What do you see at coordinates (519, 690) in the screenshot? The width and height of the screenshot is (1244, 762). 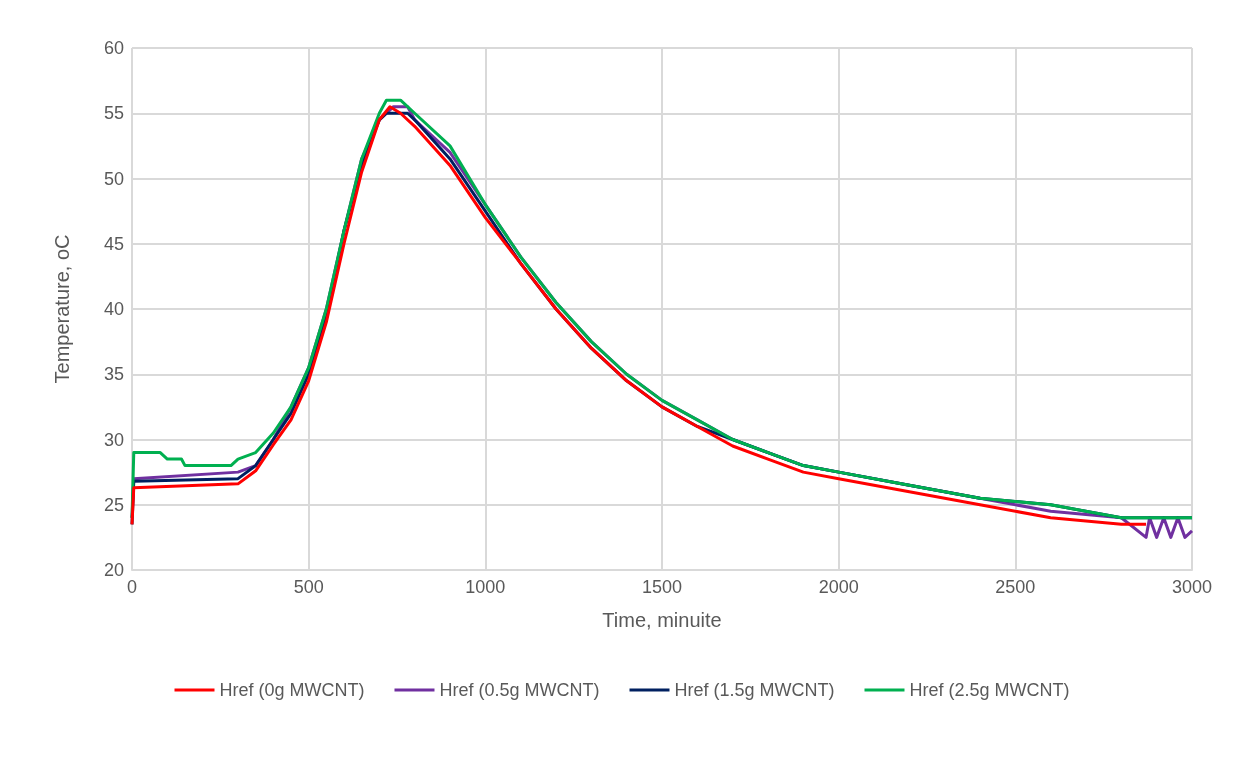 I see `legend-label: Href (0.5g MWCNT)` at bounding box center [519, 690].